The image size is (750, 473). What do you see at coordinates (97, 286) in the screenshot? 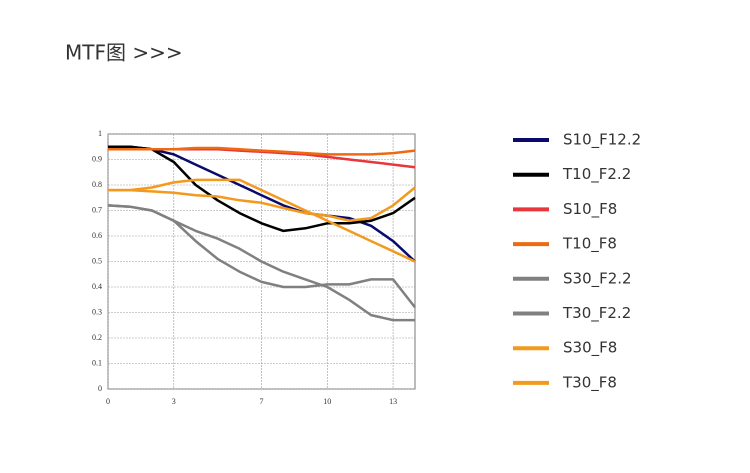
I see `y-tick-label: 0.4` at bounding box center [97, 286].